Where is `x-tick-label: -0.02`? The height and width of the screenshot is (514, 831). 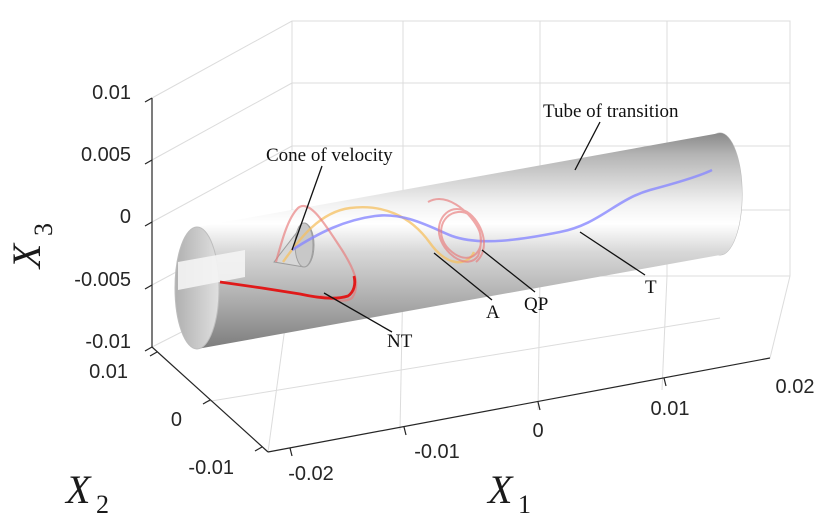 x-tick-label: -0.02 is located at coordinates (311, 474).